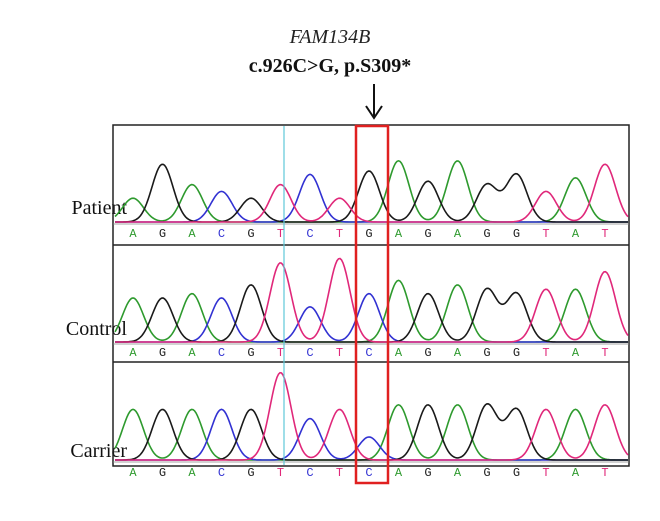 This screenshot has width=660, height=521. I want to click on trace-row-patient, so click(371, 192).